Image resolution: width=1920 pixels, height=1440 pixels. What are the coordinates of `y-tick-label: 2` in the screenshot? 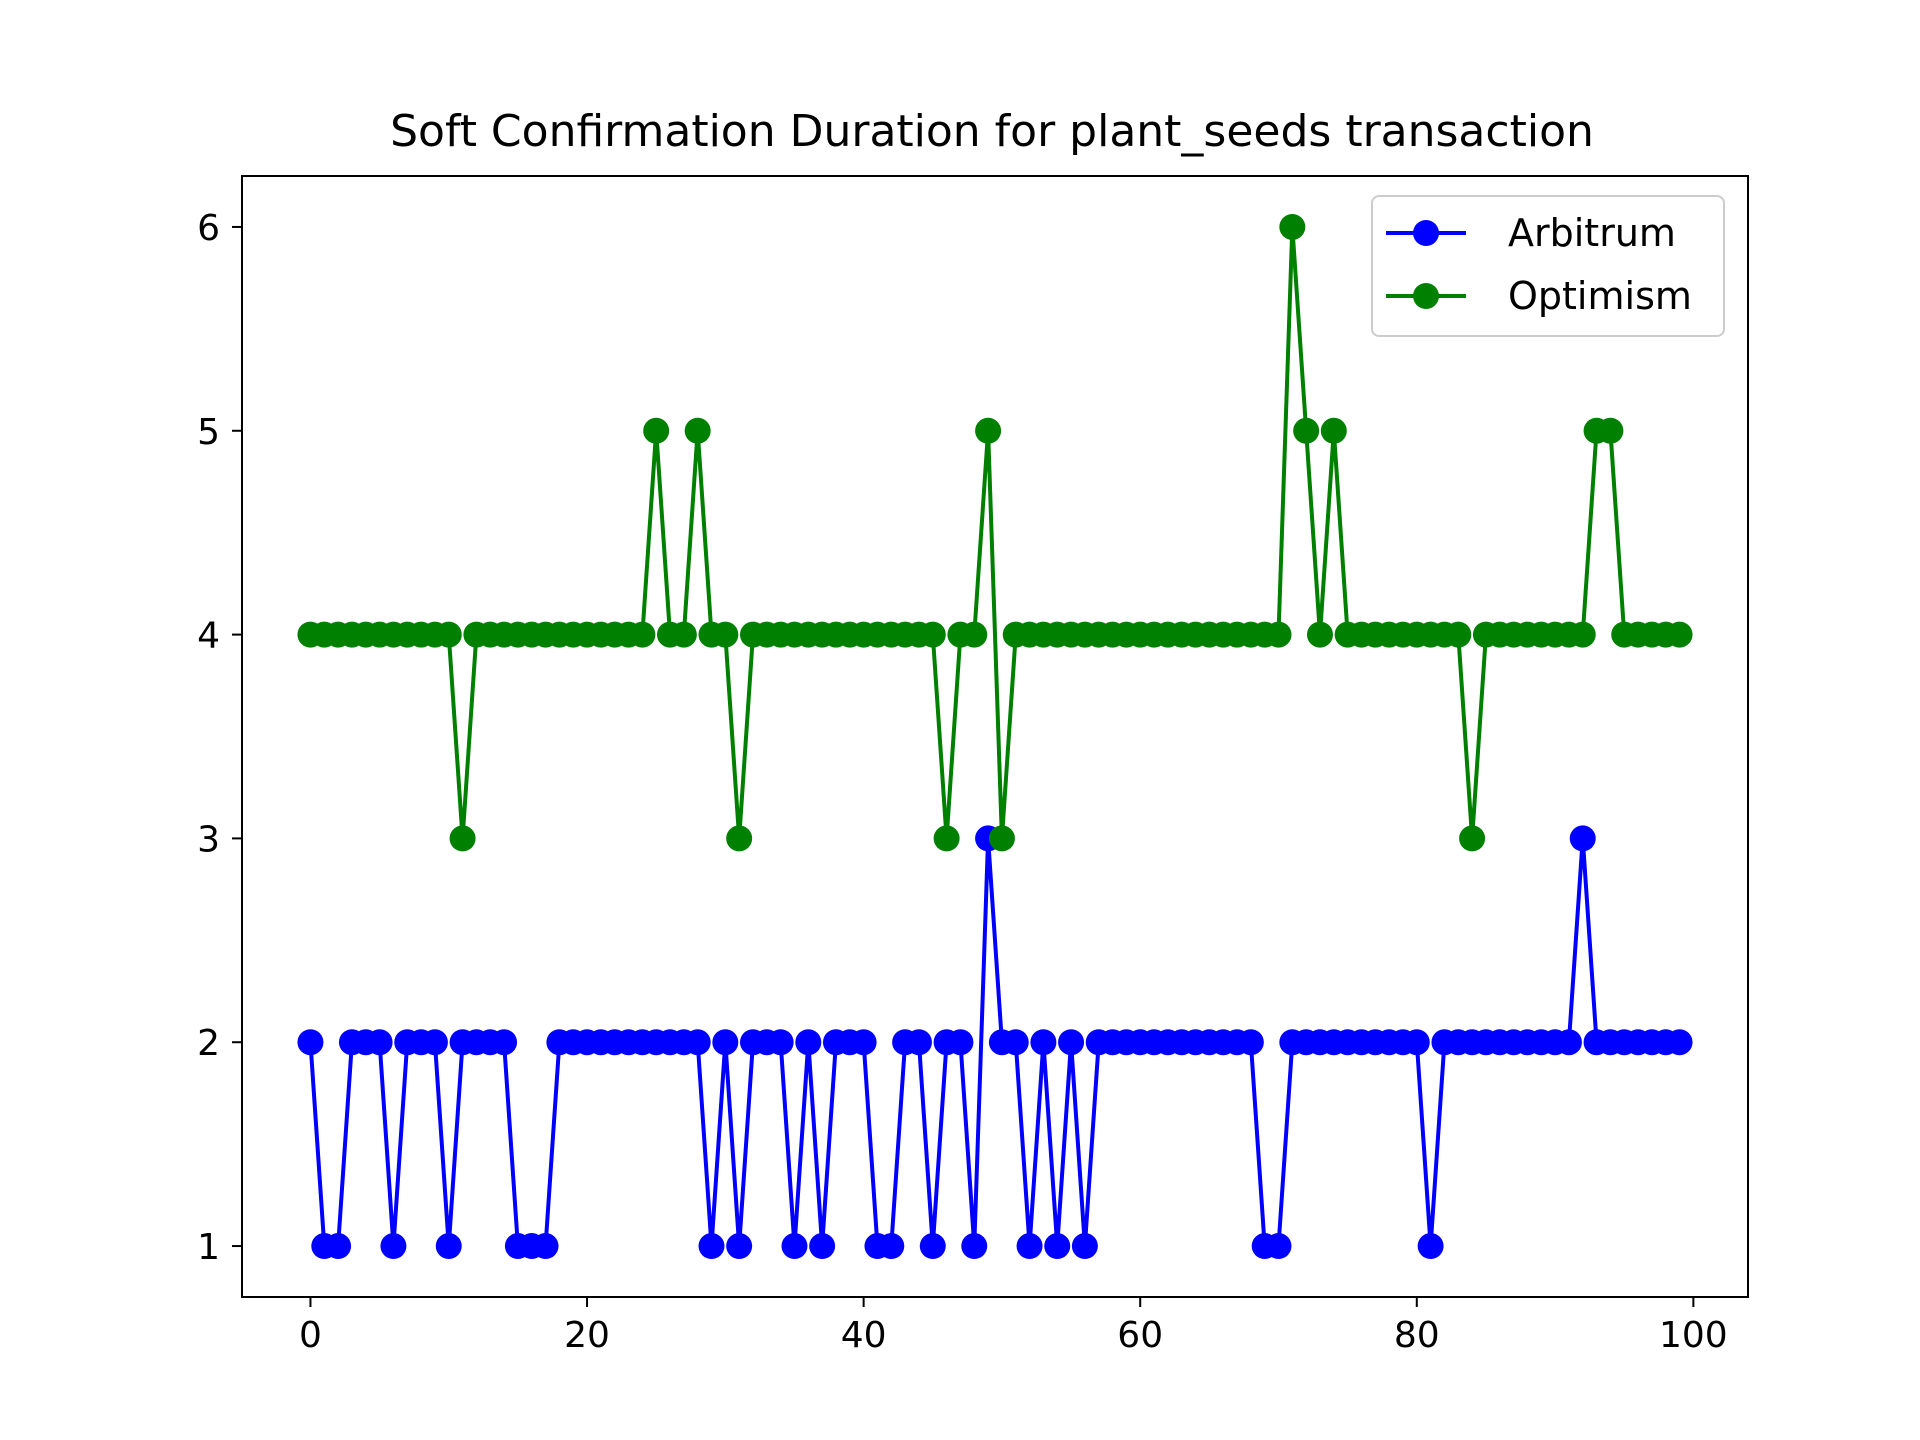 It's located at (208, 1043).